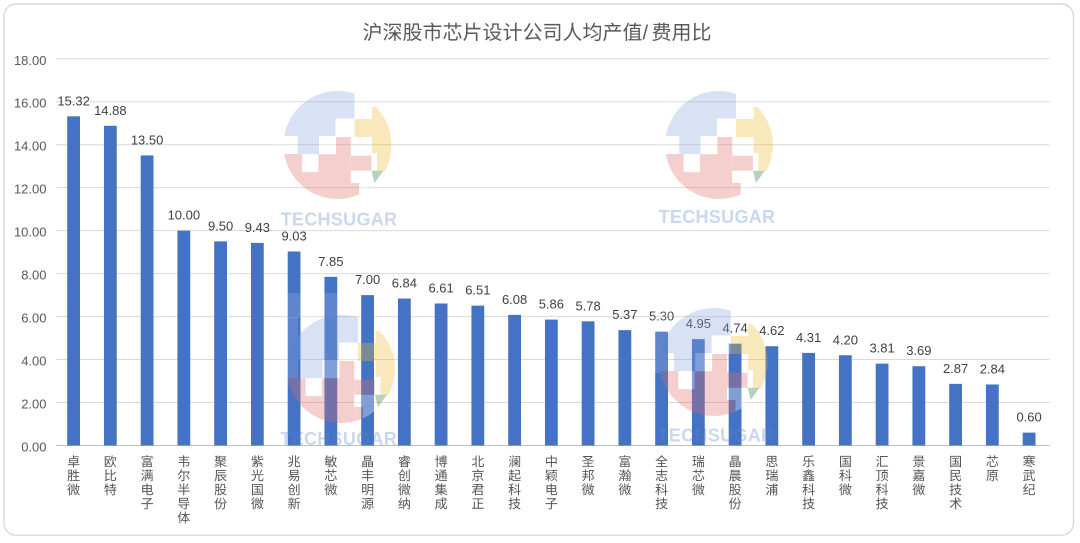 This screenshot has width=1080, height=543. What do you see at coordinates (551, 304) in the screenshot?
I see `svg-text: 5.86` at bounding box center [551, 304].